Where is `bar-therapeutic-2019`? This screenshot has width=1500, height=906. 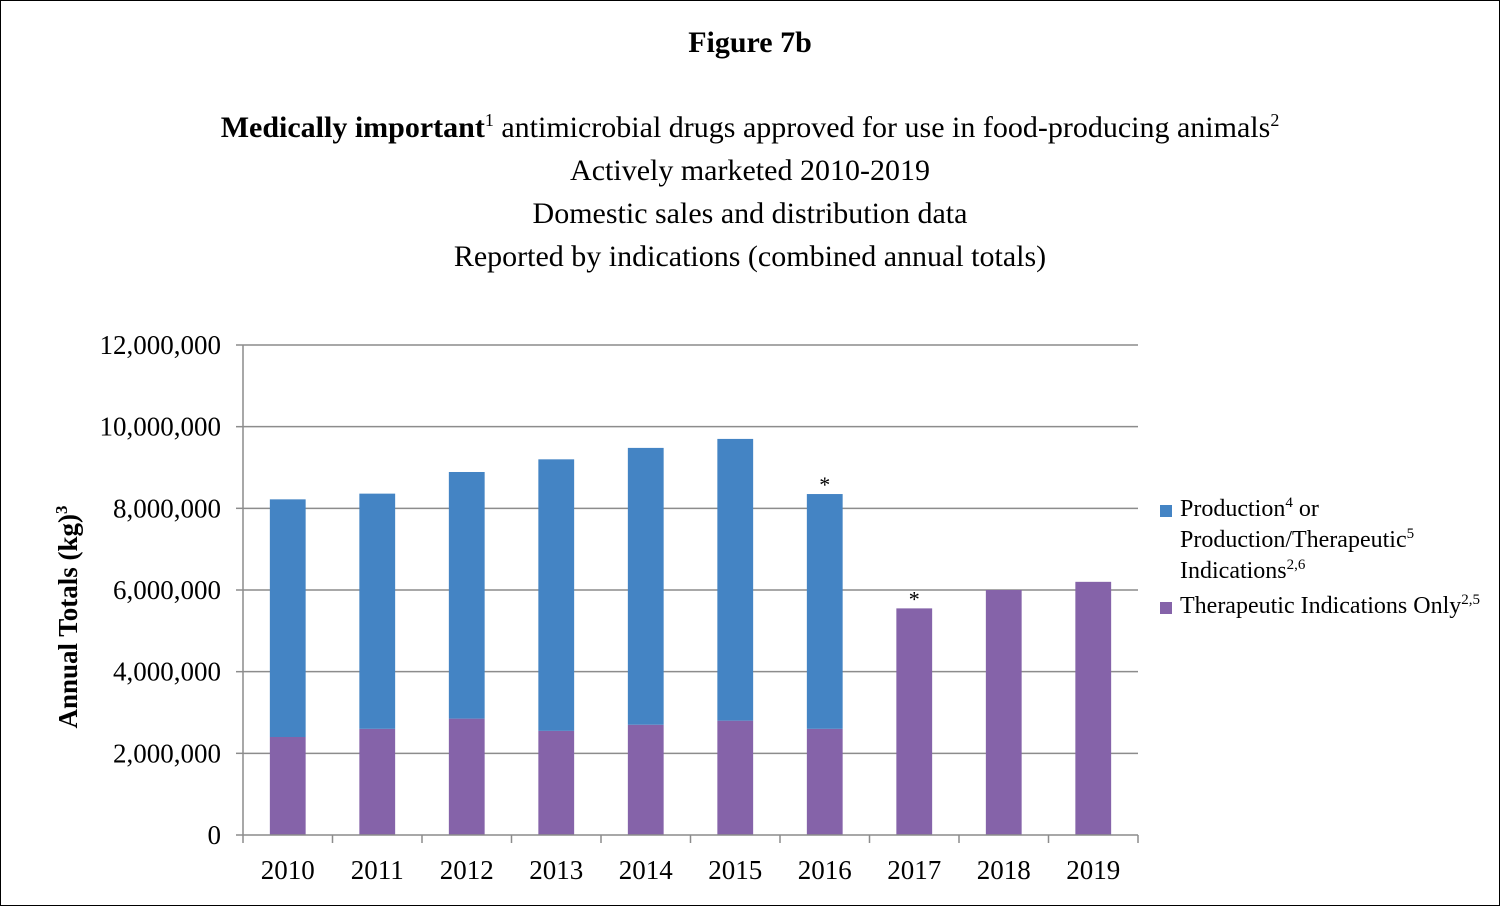 bar-therapeutic-2019 is located at coordinates (1093, 708).